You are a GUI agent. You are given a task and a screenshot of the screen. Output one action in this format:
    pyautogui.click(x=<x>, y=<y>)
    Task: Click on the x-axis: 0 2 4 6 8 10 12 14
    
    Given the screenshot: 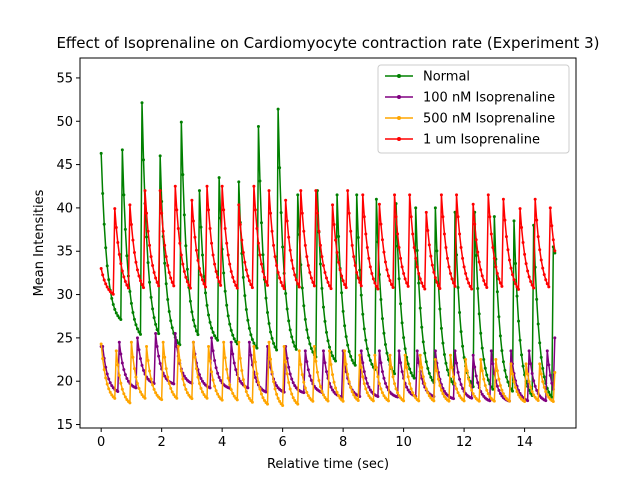 What is the action you would take?
    pyautogui.click(x=315, y=439)
    